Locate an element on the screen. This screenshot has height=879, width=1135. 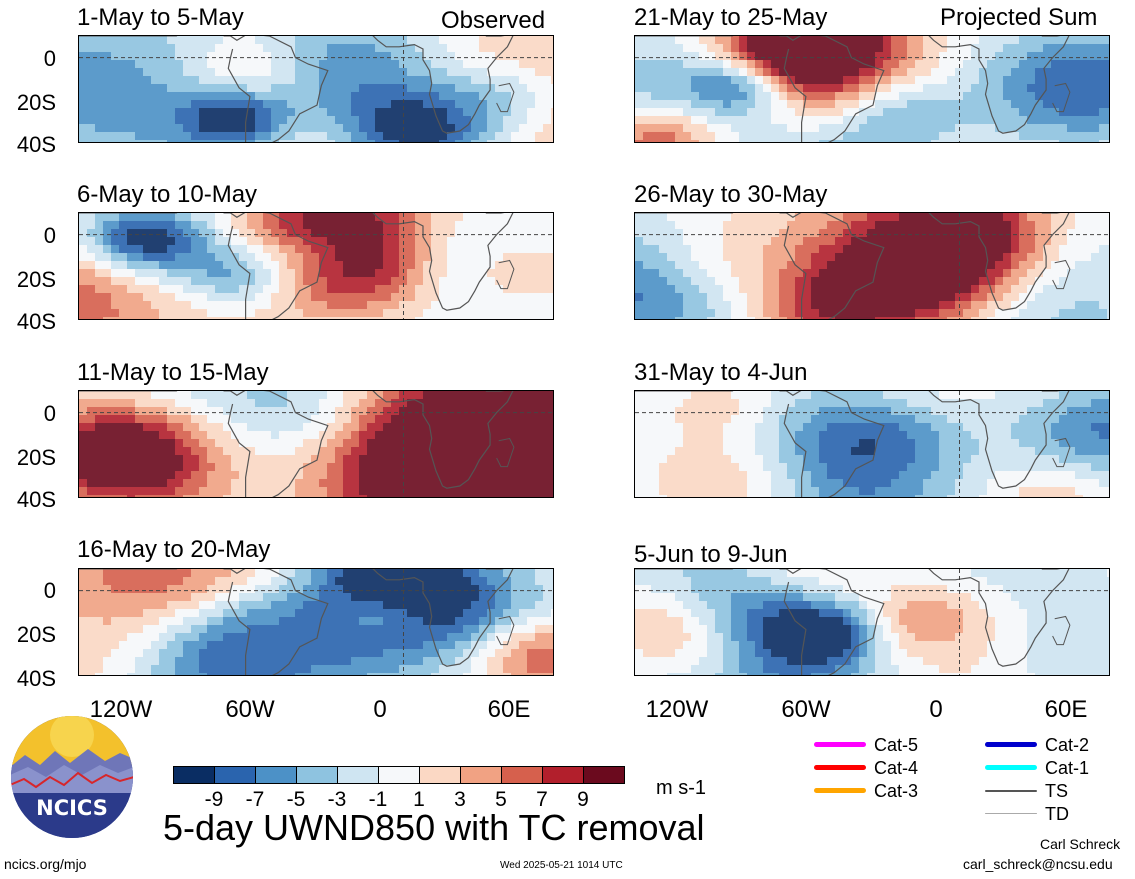
panel-title-2: 6-May to 10-May is located at coordinates (167, 194).